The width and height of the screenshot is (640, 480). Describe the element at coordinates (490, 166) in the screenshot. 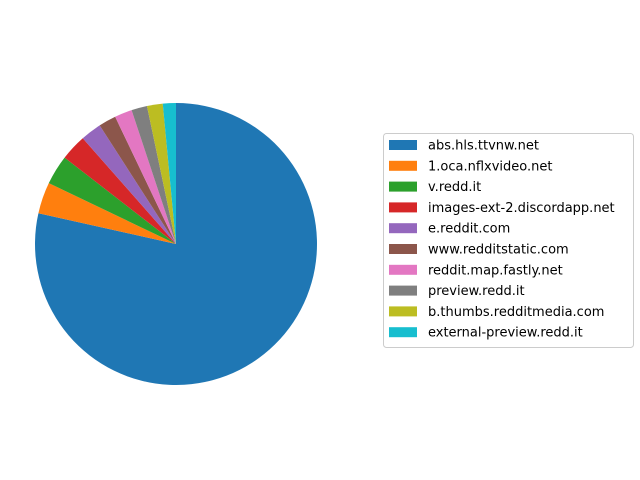

I see `legend-label-1: 1.oca.nflxvideo.net` at that location.